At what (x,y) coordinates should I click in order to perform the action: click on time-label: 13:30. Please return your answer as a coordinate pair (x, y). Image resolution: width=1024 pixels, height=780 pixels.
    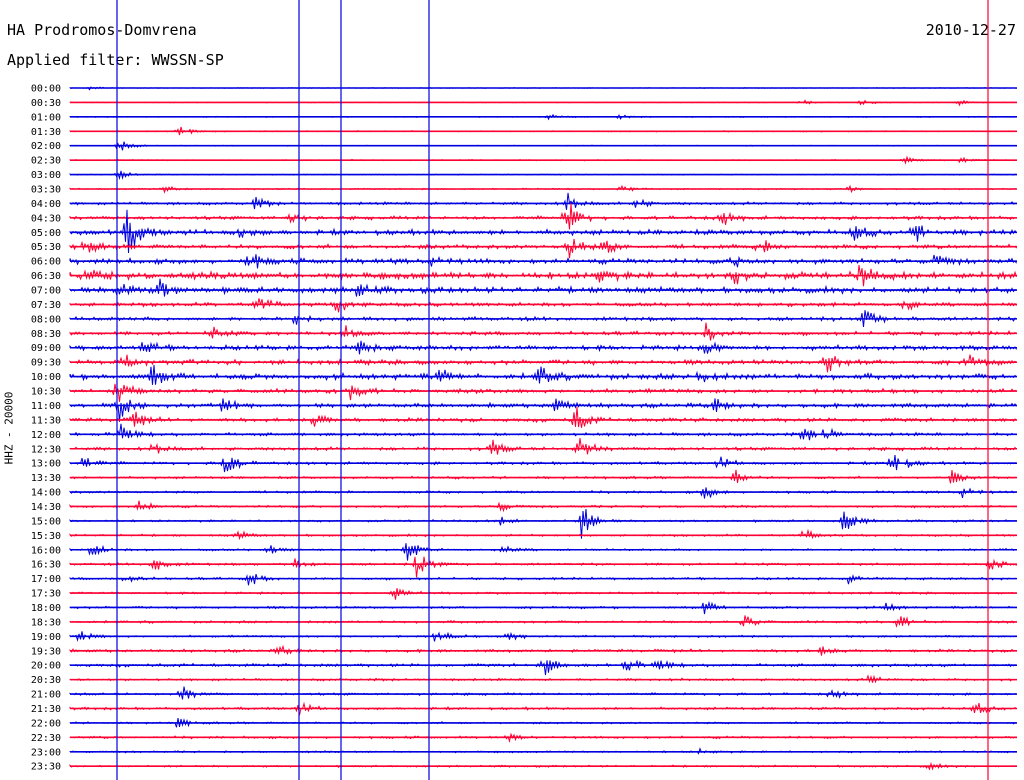
    Looking at the image, I should click on (46, 478).